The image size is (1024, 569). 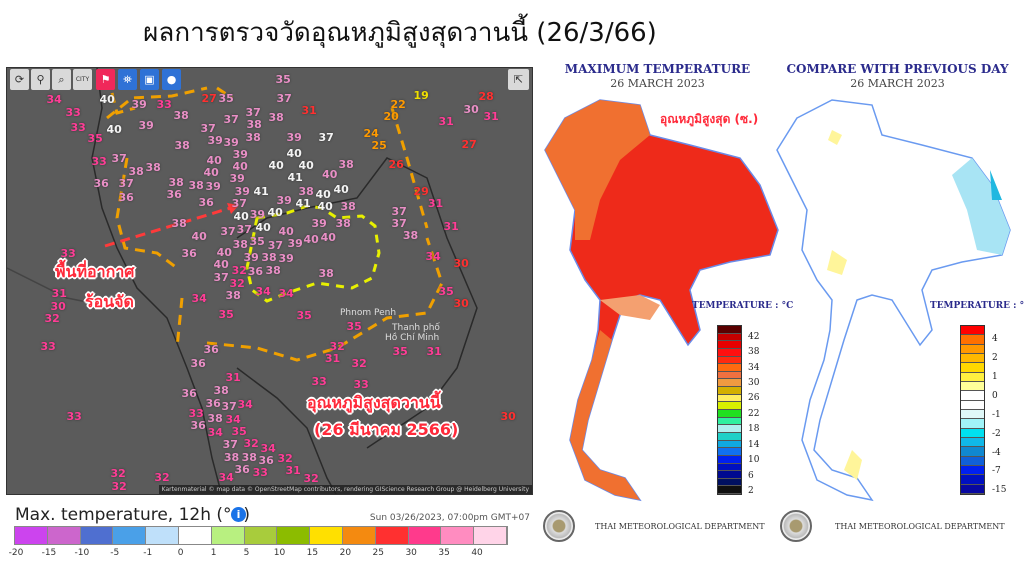 What do you see at coordinates (127, 79) in the screenshot?
I see `satellite-button: ⛯` at bounding box center [127, 79].